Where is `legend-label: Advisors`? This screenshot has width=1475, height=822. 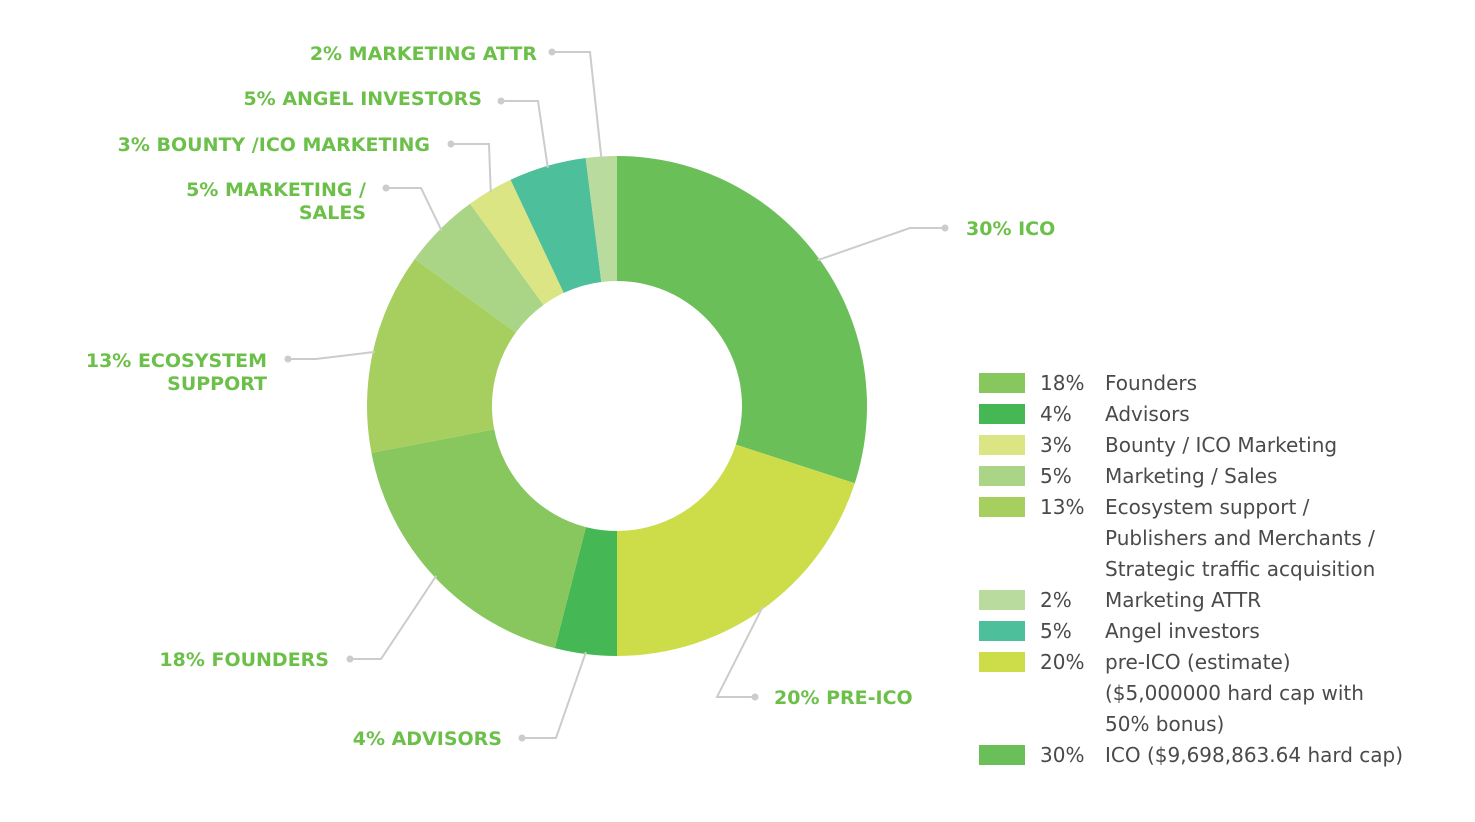 legend-label: Advisors is located at coordinates (1147, 414).